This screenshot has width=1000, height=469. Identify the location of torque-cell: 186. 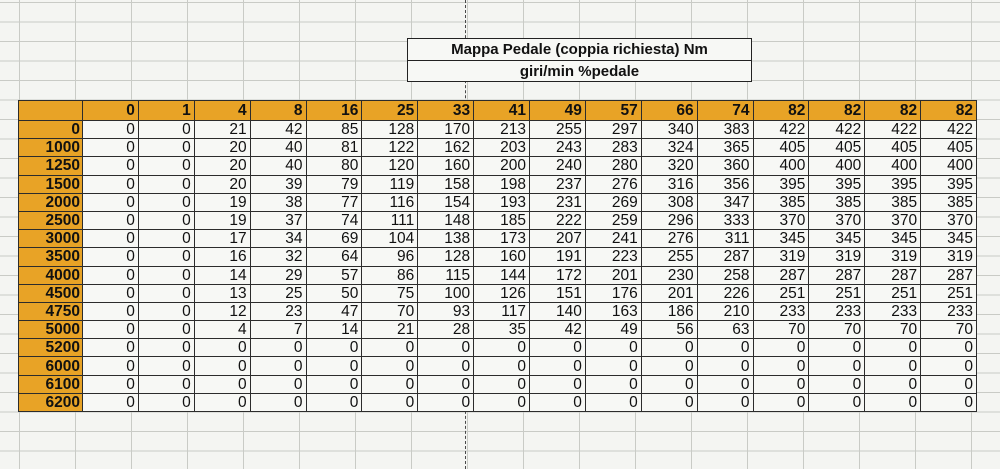
(669, 311).